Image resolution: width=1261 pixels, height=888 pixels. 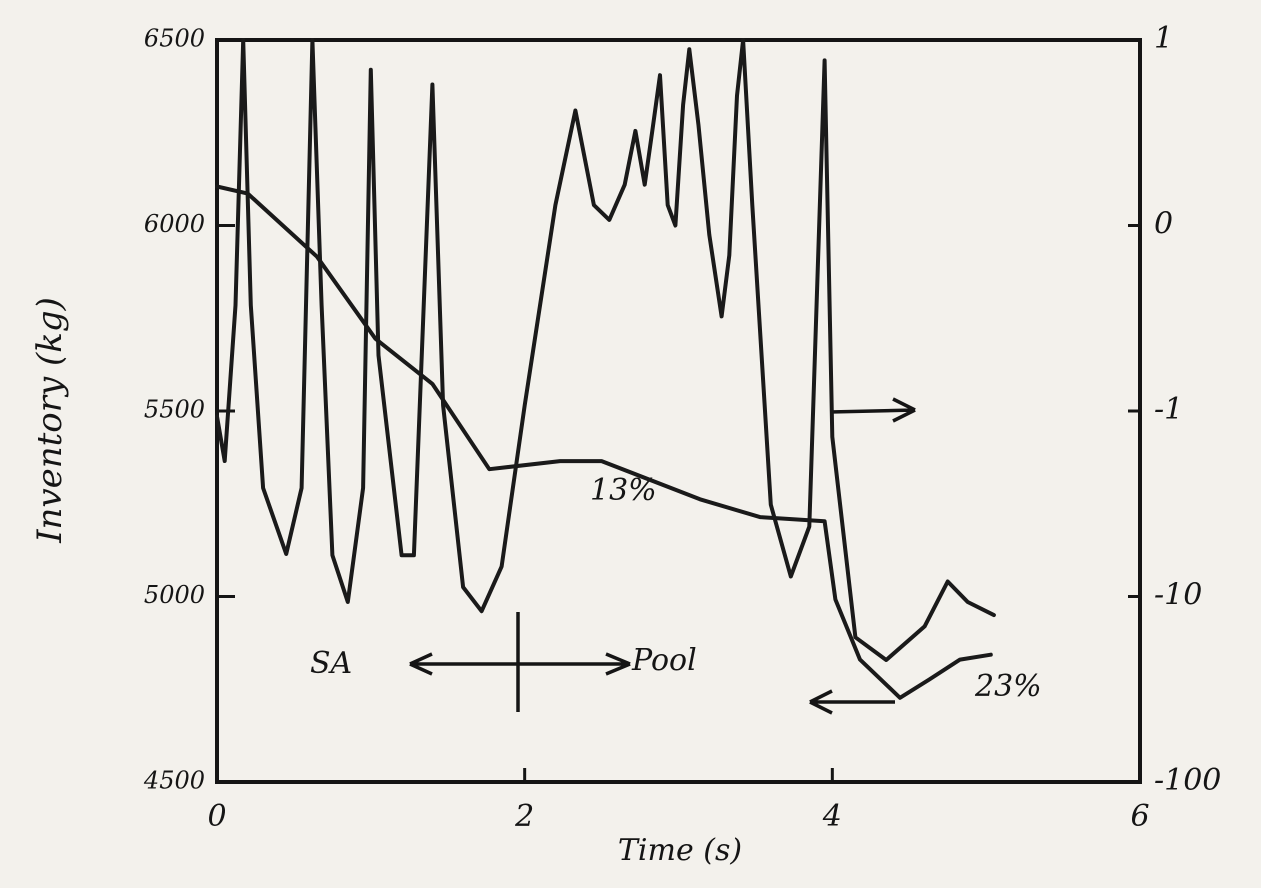 What do you see at coordinates (331, 663) in the screenshot?
I see `annotation: SA` at bounding box center [331, 663].